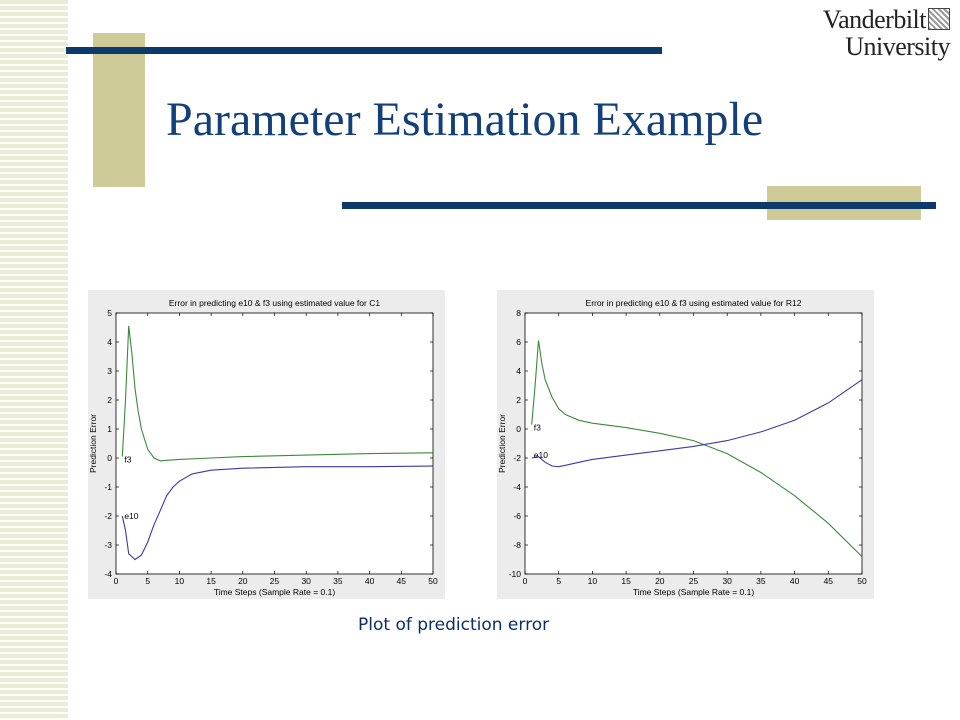 The height and width of the screenshot is (720, 960). I want to click on c1-xtick-label: 0, so click(116, 581).